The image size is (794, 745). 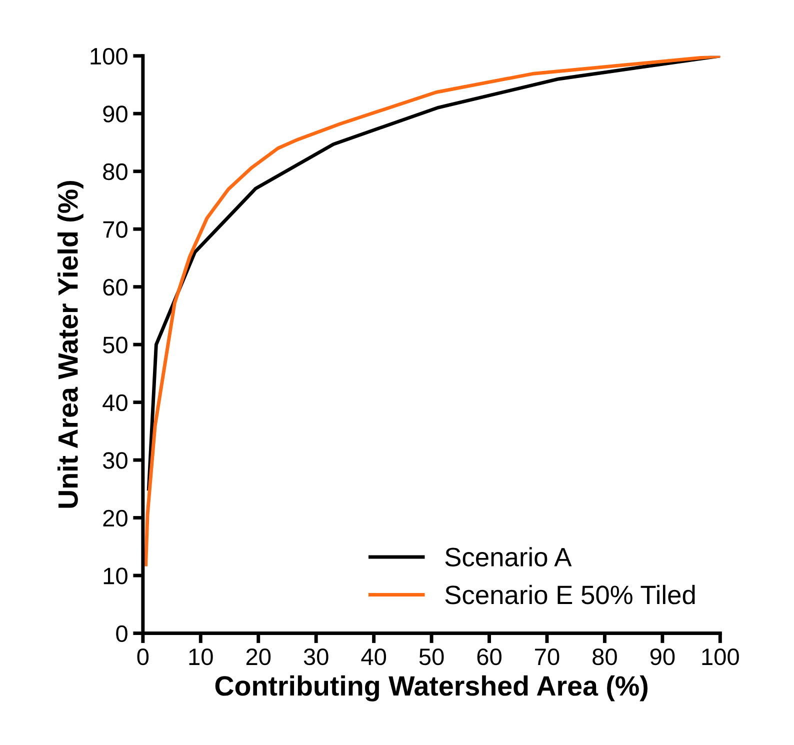 I want to click on y-tick-label: 50, so click(x=115, y=345).